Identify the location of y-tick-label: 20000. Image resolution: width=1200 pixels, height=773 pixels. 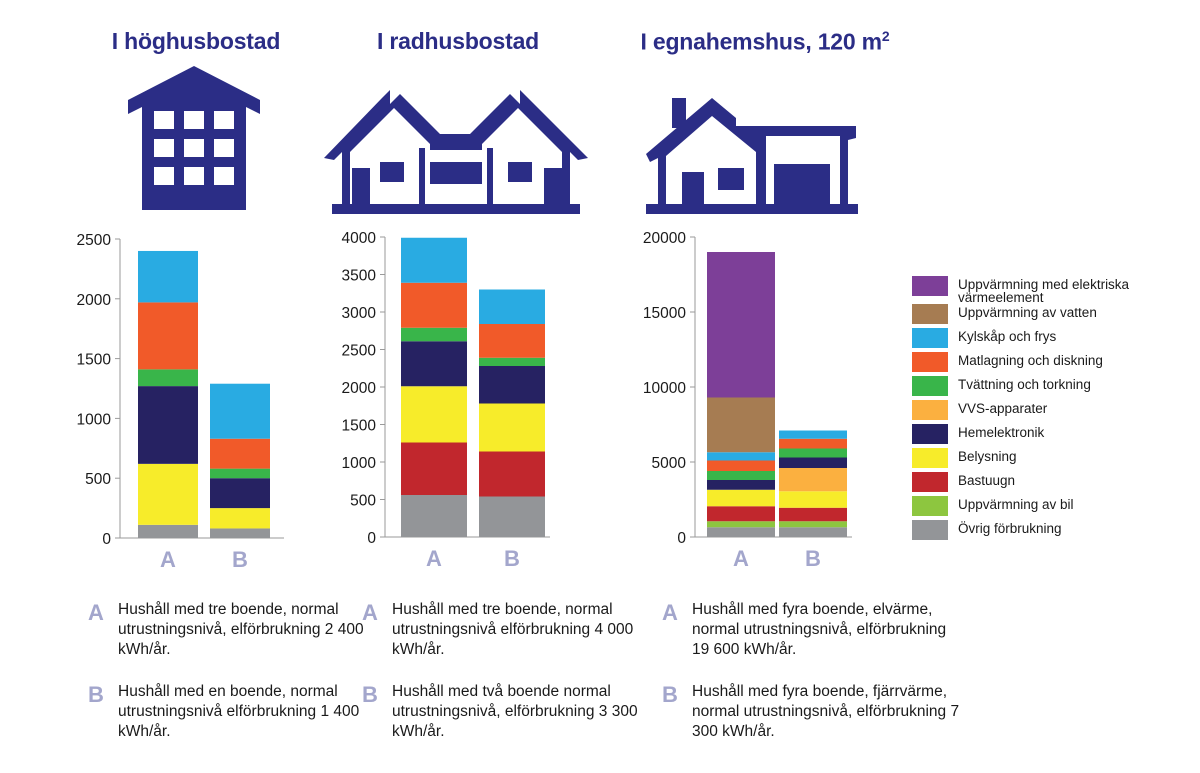
(664, 238).